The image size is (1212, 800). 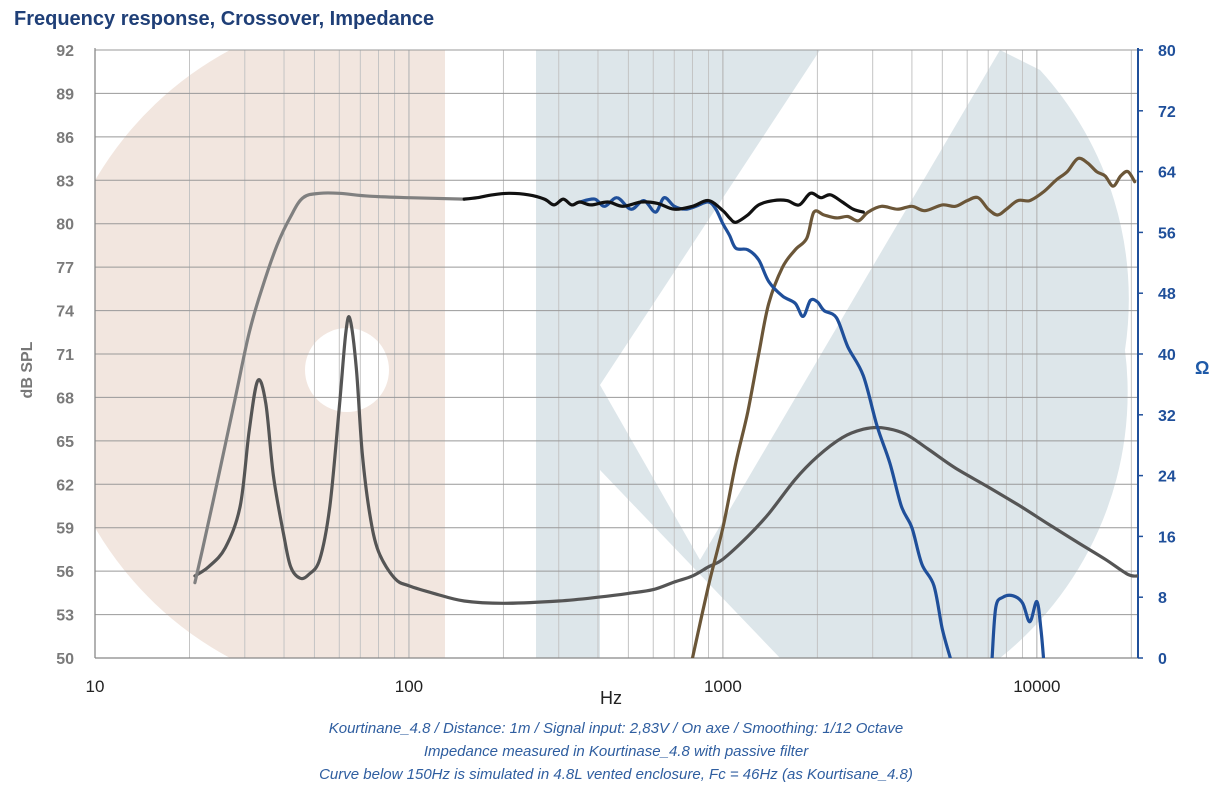 What do you see at coordinates (1018, 625) in the screenshot?
I see `series-line-woofer-filtered-tail` at bounding box center [1018, 625].